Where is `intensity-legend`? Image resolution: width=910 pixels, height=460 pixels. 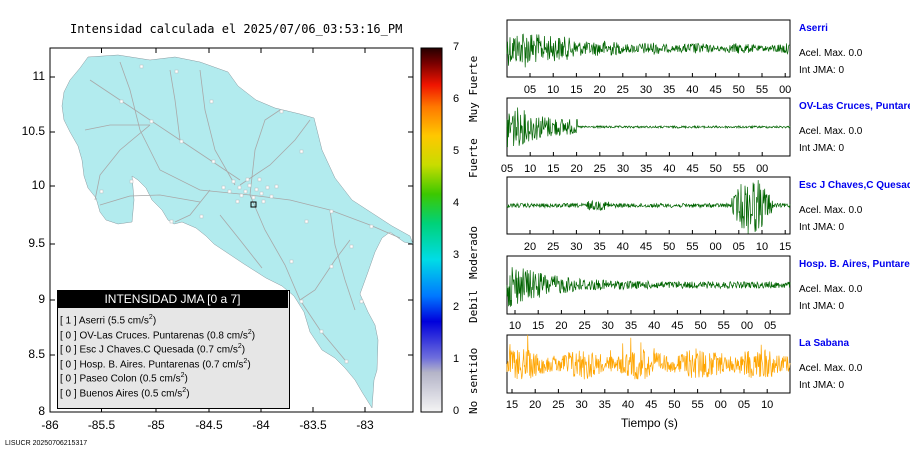 intensity-legend is located at coordinates (173, 349).